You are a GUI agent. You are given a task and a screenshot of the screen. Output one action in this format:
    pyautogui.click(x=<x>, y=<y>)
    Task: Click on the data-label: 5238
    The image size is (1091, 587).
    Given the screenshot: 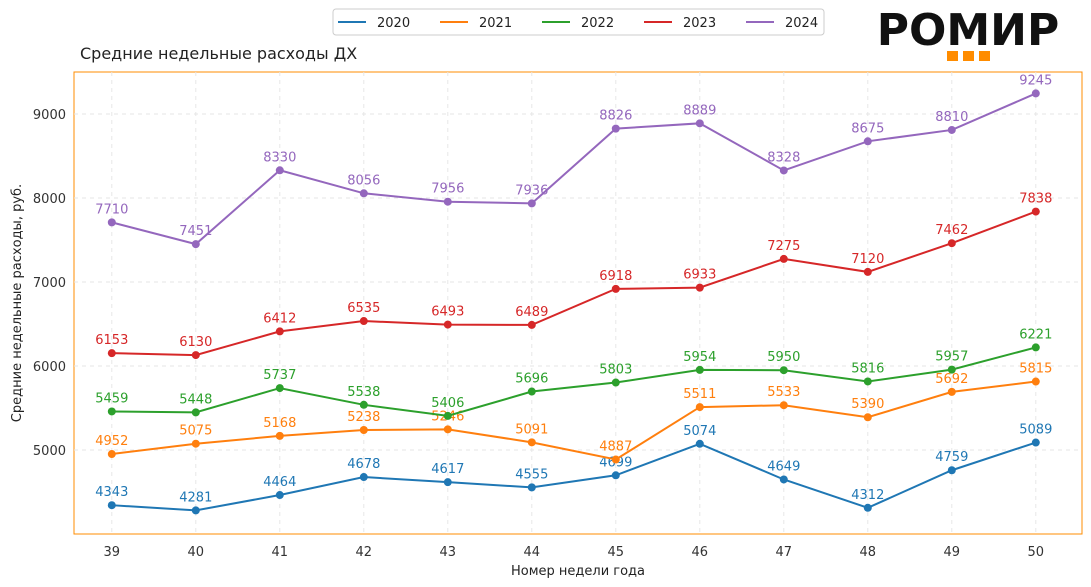 What is the action you would take?
    pyautogui.click(x=363, y=417)
    